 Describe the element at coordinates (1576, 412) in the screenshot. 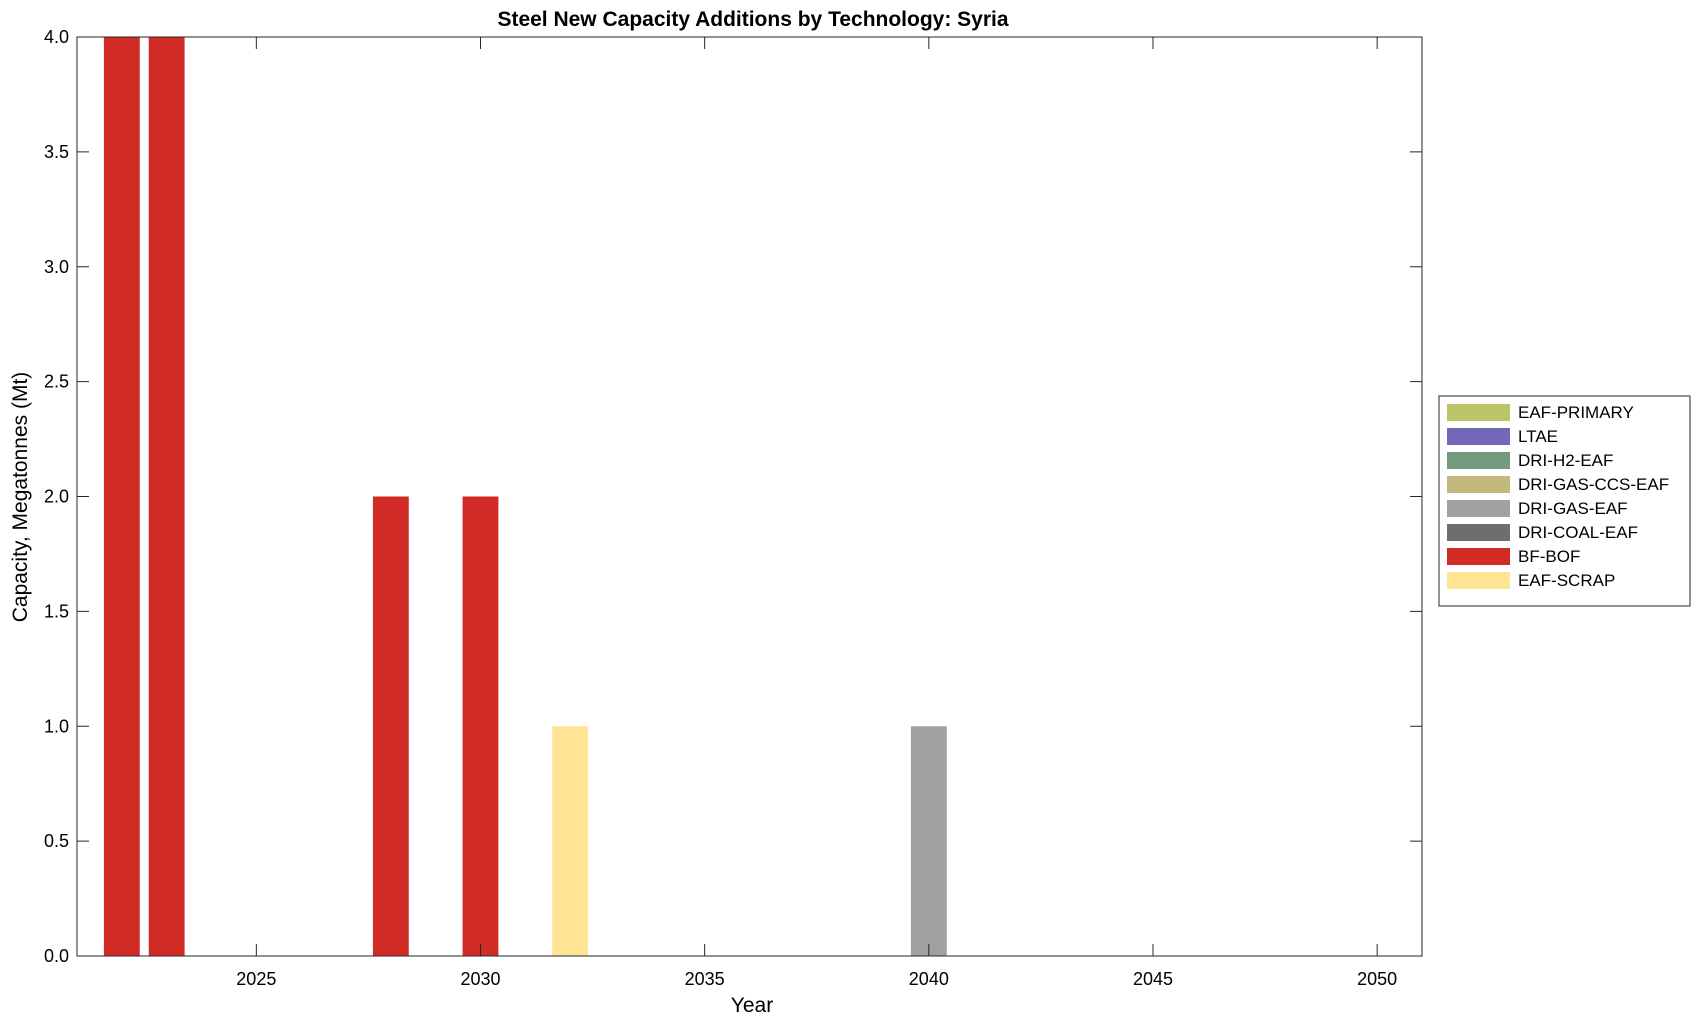

I see `legend-label-eaf-primary: EAF-PRIMARY` at that location.